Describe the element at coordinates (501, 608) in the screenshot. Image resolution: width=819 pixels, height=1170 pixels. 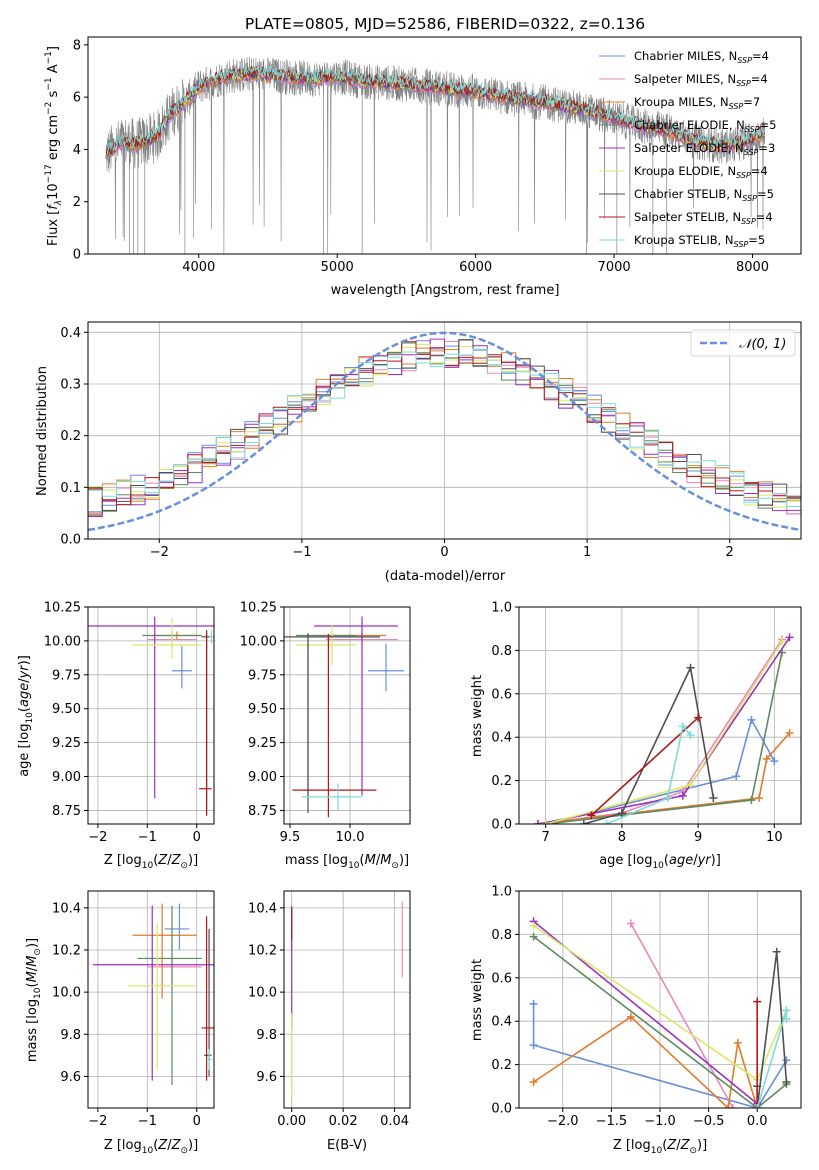
I see `y-tick-label: 1.0` at that location.